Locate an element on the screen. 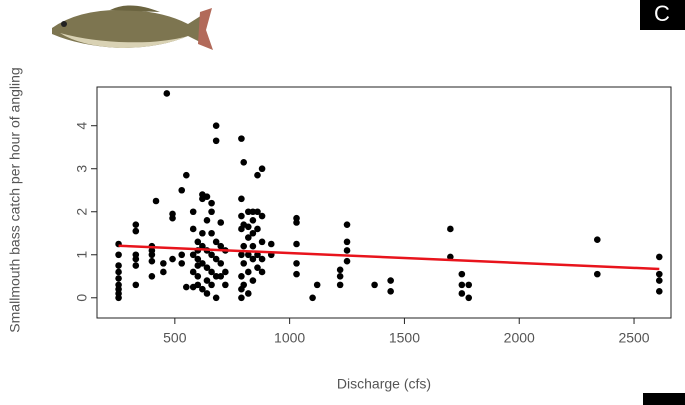 Image resolution: width=685 pixels, height=405 pixels. fish-illustration is located at coordinates (132, 27).